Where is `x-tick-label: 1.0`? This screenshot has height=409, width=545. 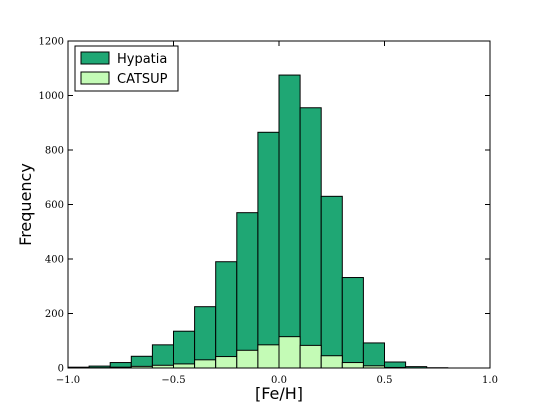
x-tick-label: 1.0 is located at coordinates (490, 380).